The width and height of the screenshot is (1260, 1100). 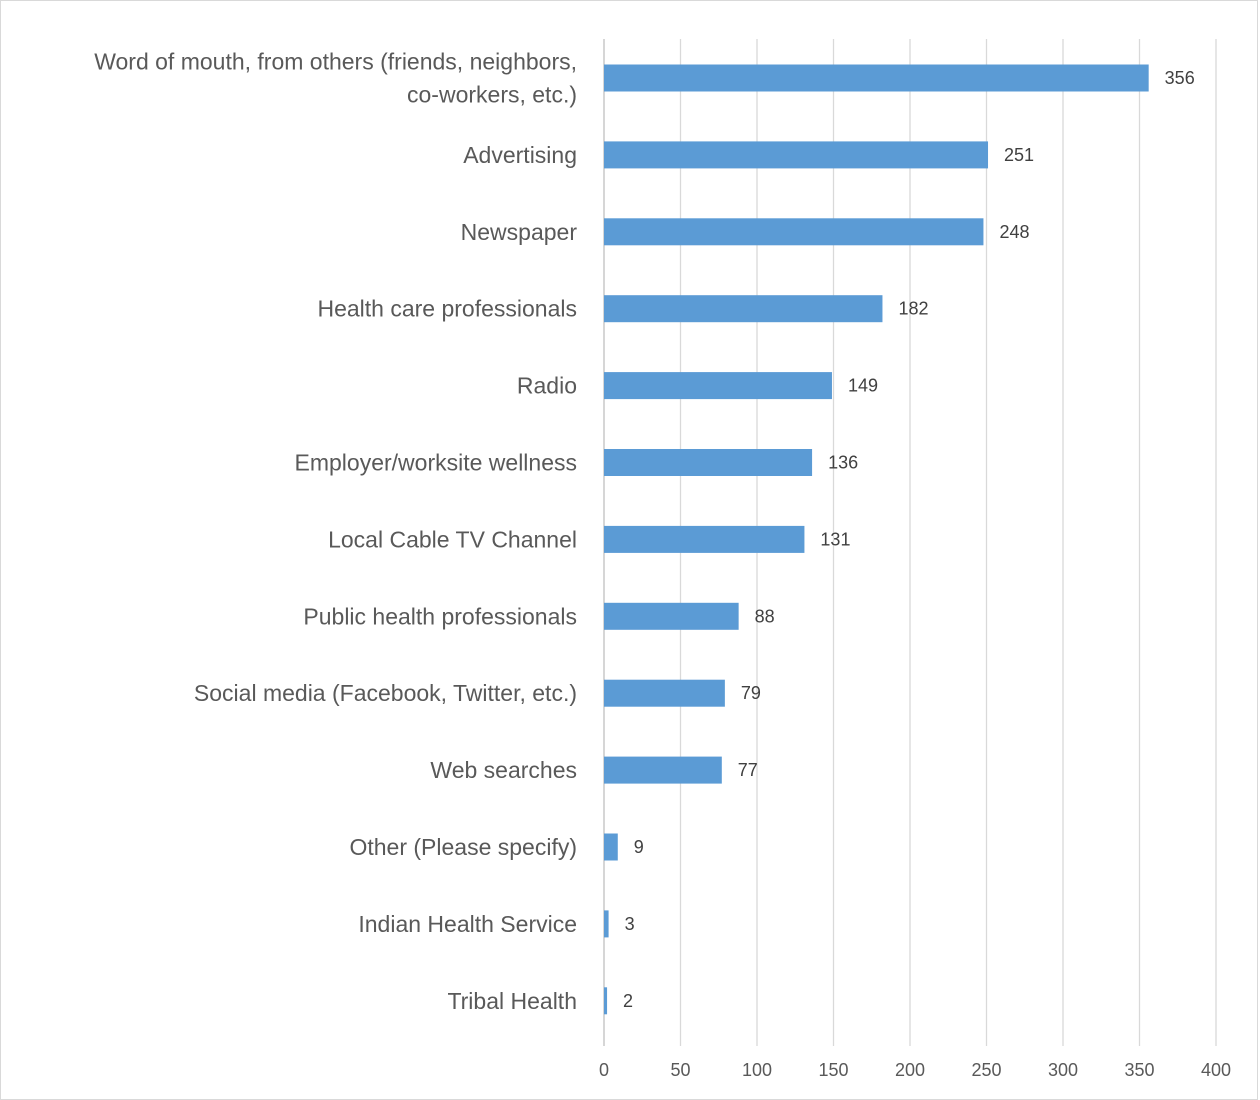 I want to click on x-tick-label-200: 200, so click(x=910, y=1070).